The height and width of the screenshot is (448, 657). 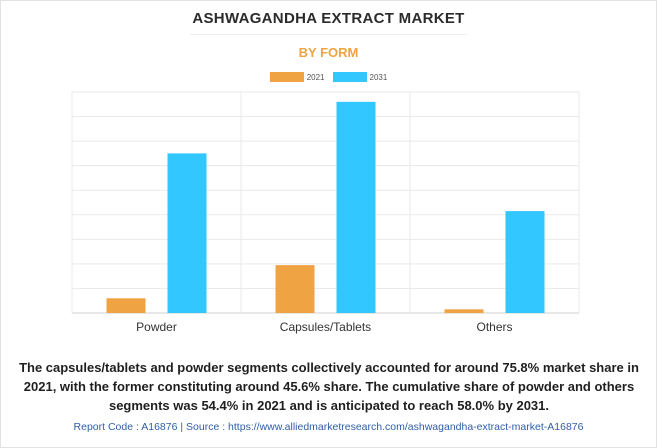 I want to click on legend-item-2021: 2021, so click(x=297, y=77).